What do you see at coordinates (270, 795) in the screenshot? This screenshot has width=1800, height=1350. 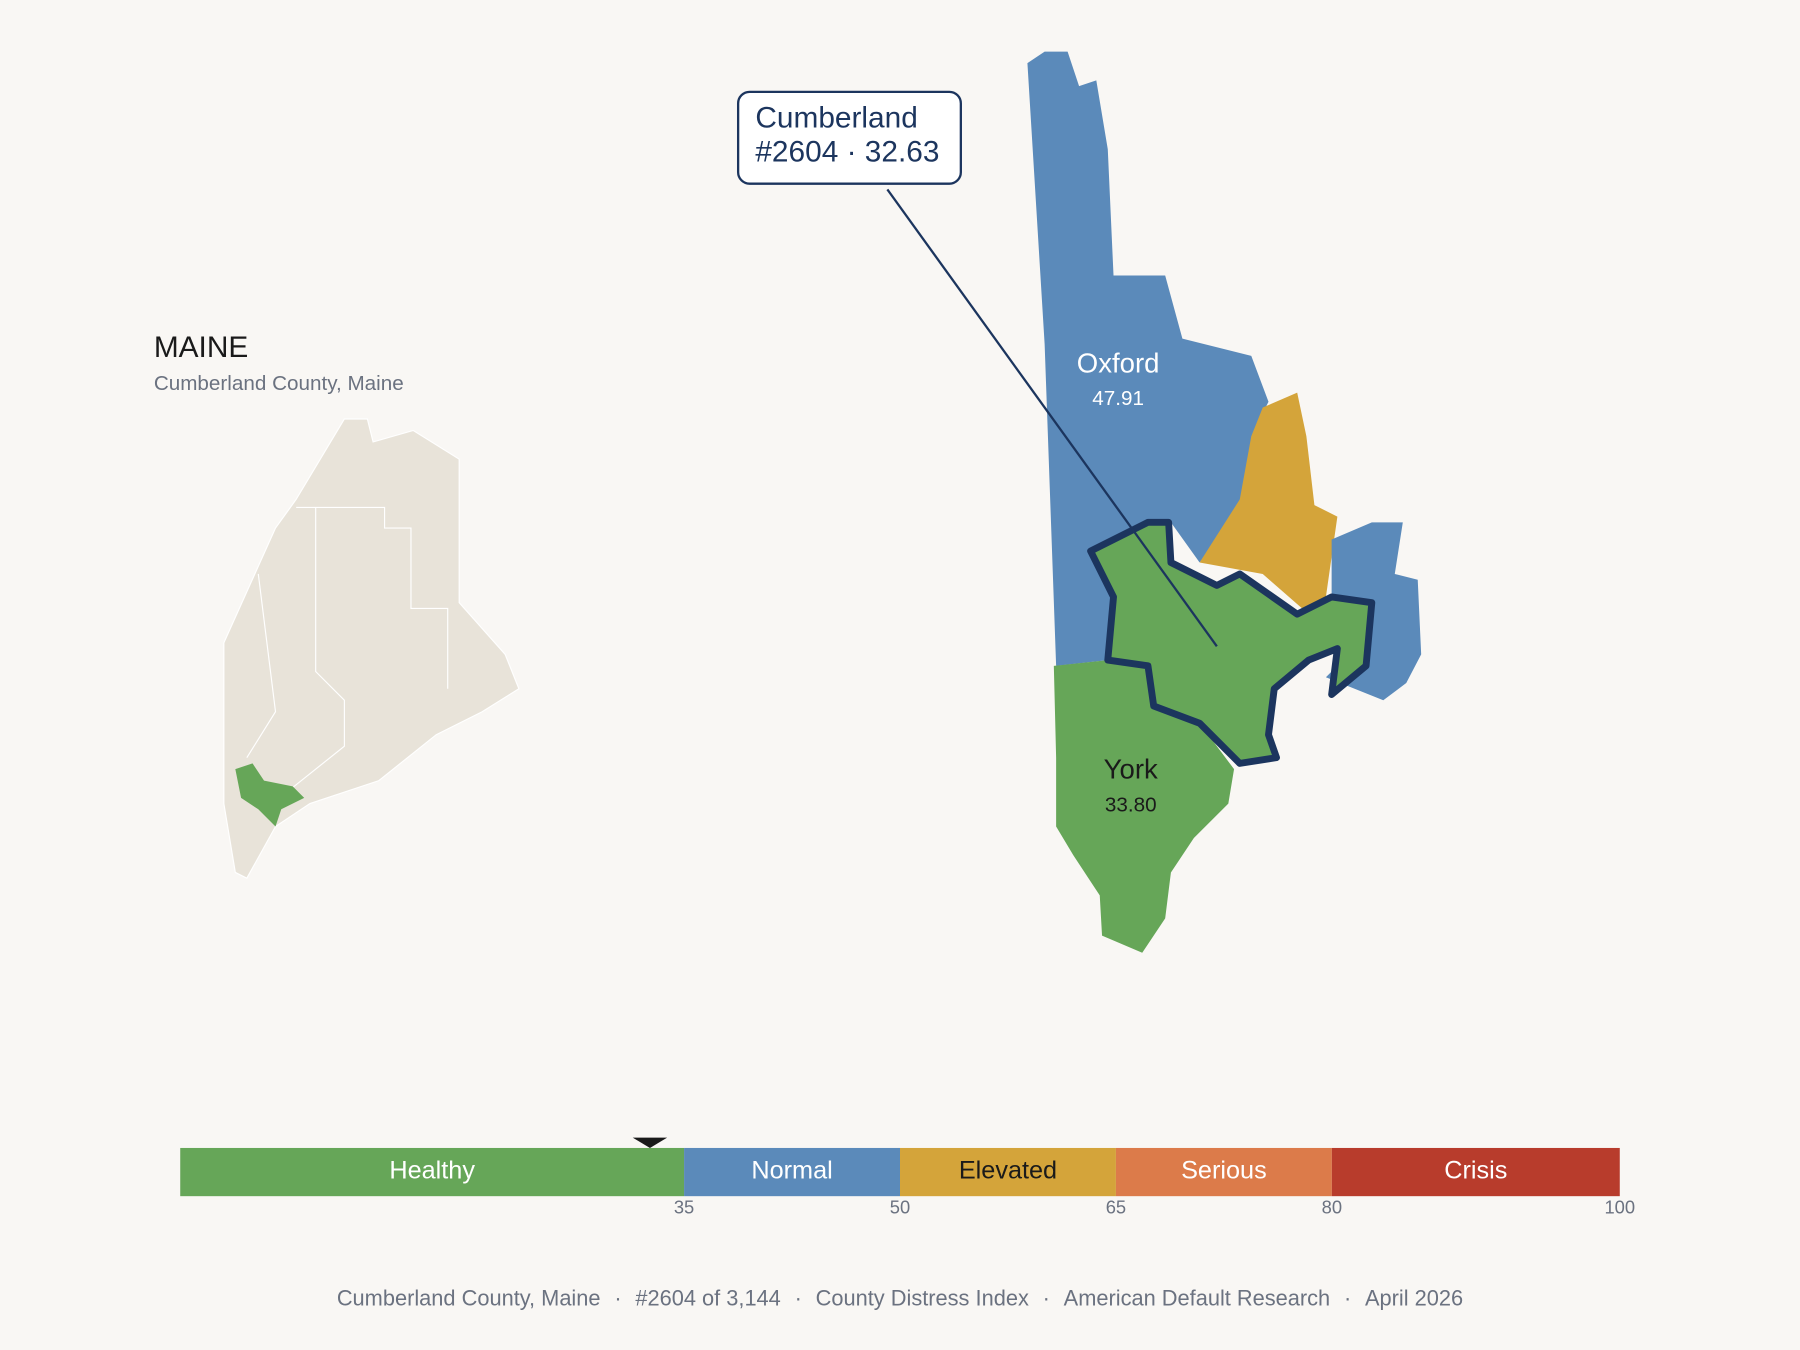 I see `highlighted-county` at bounding box center [270, 795].